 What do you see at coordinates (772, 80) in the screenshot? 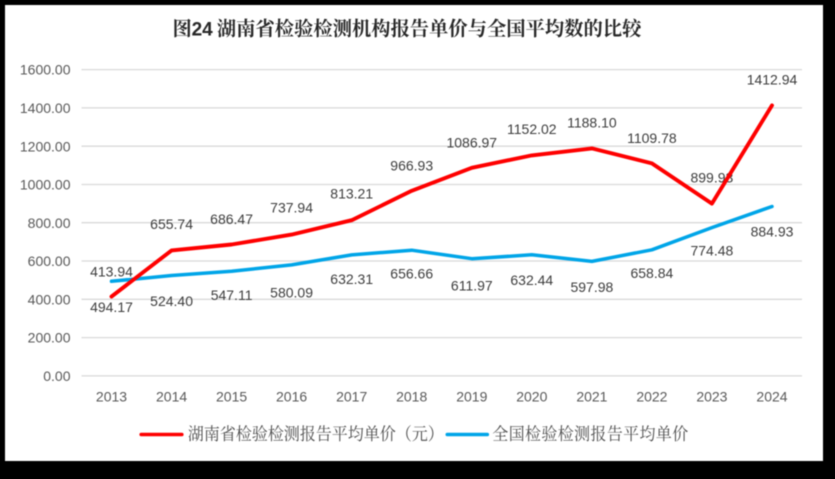
I see `svg-text: 1412.94` at bounding box center [772, 80].